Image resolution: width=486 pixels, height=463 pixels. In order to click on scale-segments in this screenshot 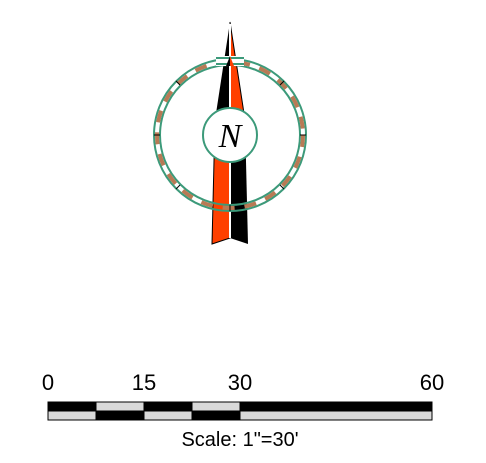, I will do `click(240, 411)`.